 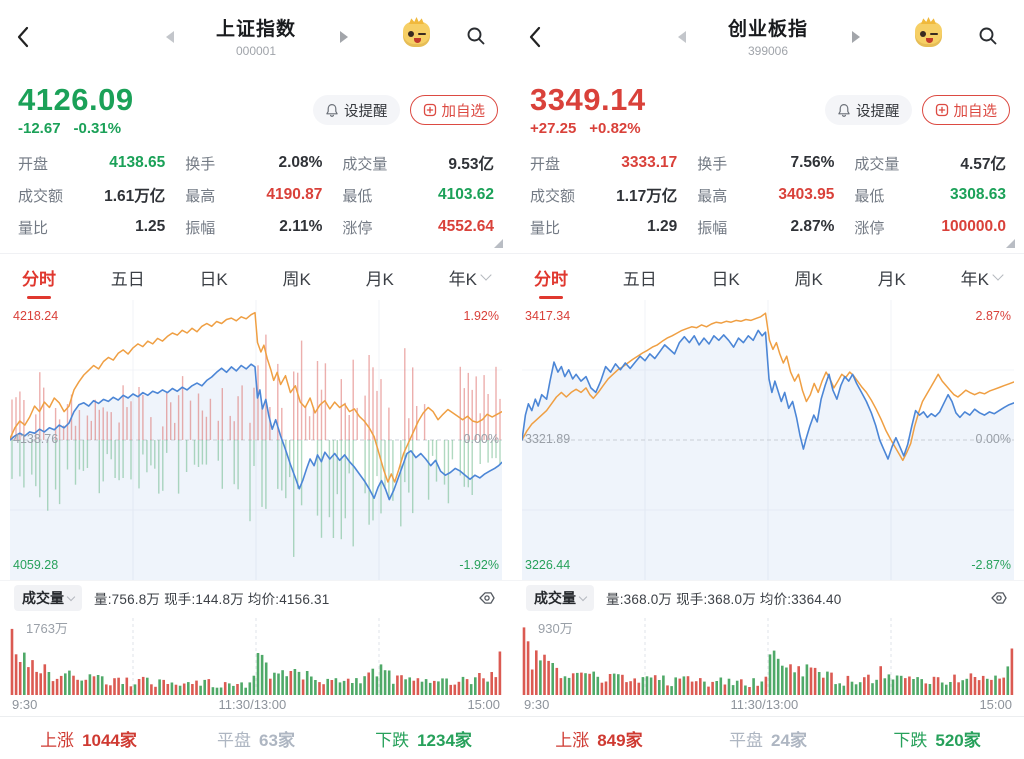 What do you see at coordinates (937, 740) in the screenshot?
I see `decliners-stat: 下跌 520家` at bounding box center [937, 740].